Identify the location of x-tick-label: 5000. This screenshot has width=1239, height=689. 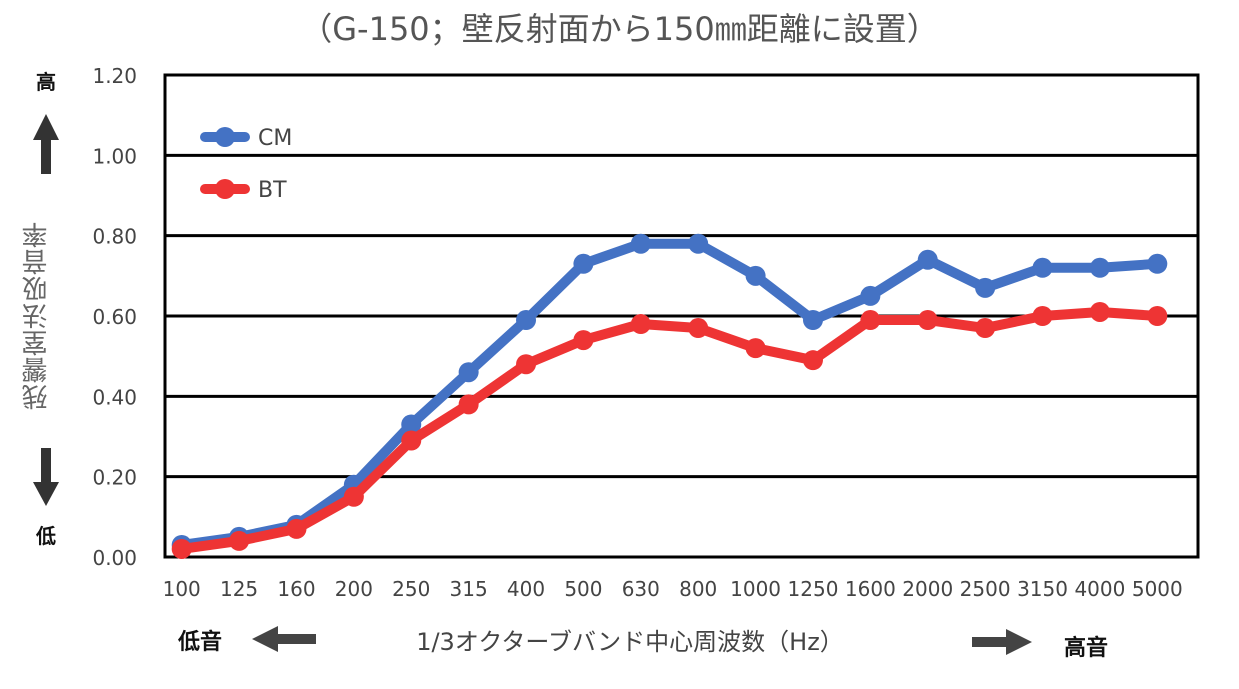
(1157, 589).